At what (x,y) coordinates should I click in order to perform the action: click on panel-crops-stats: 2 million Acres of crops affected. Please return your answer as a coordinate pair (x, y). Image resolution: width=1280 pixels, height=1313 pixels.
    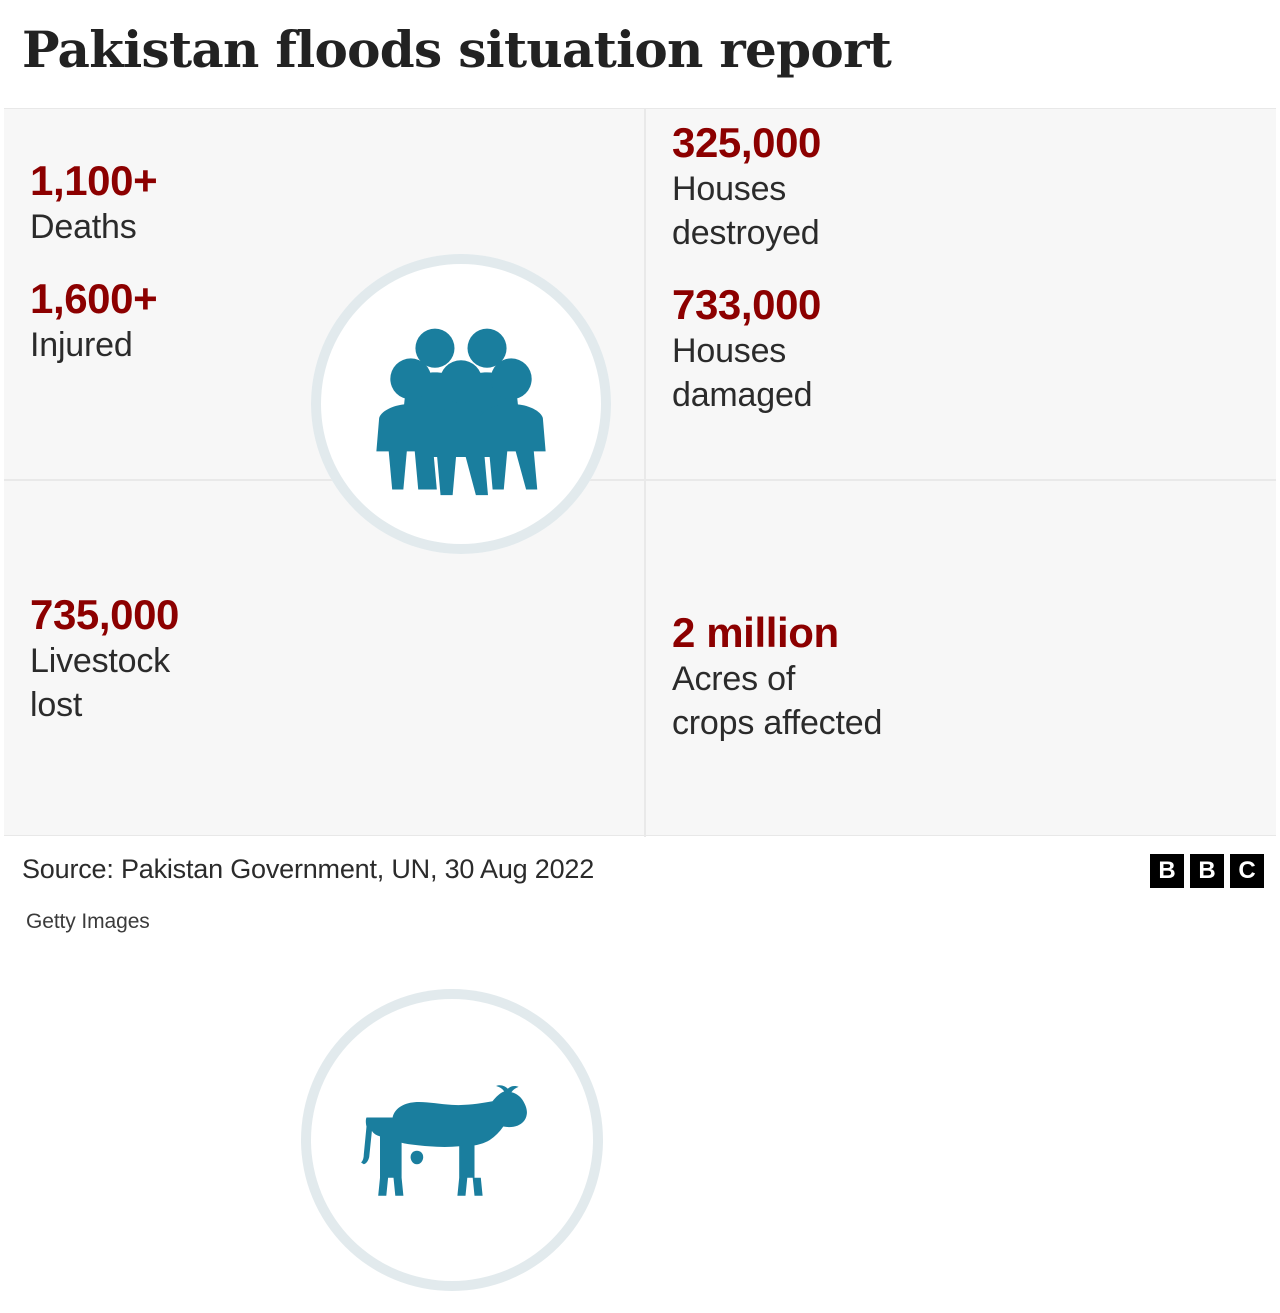
    Looking at the image, I should click on (822, 677).